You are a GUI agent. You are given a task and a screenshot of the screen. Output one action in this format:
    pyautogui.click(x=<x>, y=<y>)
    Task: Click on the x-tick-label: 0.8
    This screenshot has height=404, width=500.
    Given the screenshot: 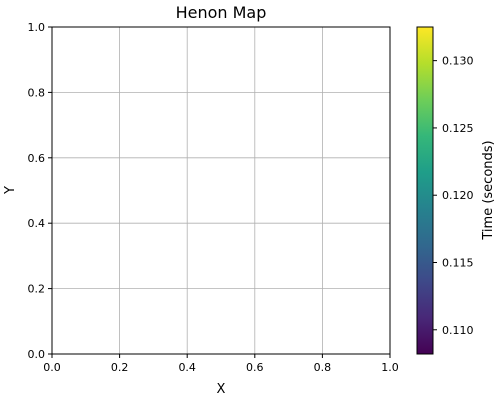 What is the action you would take?
    pyautogui.click(x=323, y=367)
    